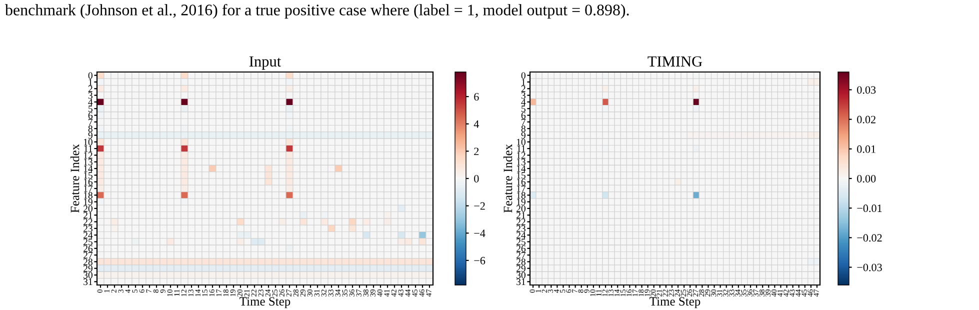 The height and width of the screenshot is (310, 979). What do you see at coordinates (477, 124) in the screenshot?
I see `color-bar-label: 4` at bounding box center [477, 124].